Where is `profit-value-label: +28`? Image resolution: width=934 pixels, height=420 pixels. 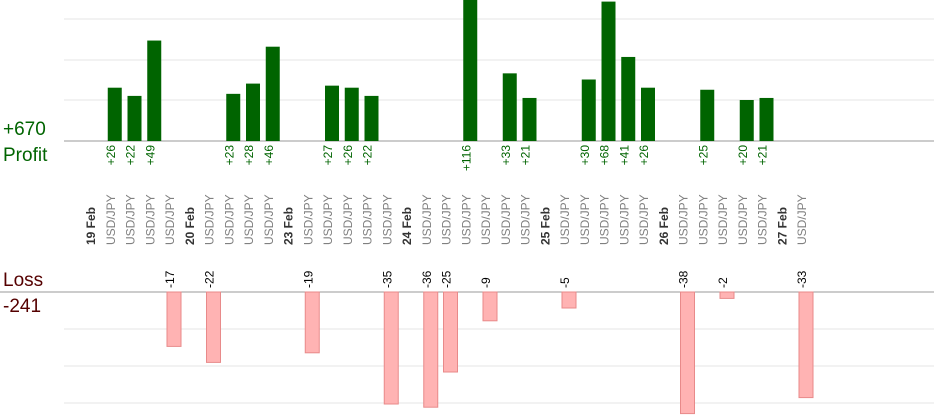 profit-value-label: +28 is located at coordinates (249, 155).